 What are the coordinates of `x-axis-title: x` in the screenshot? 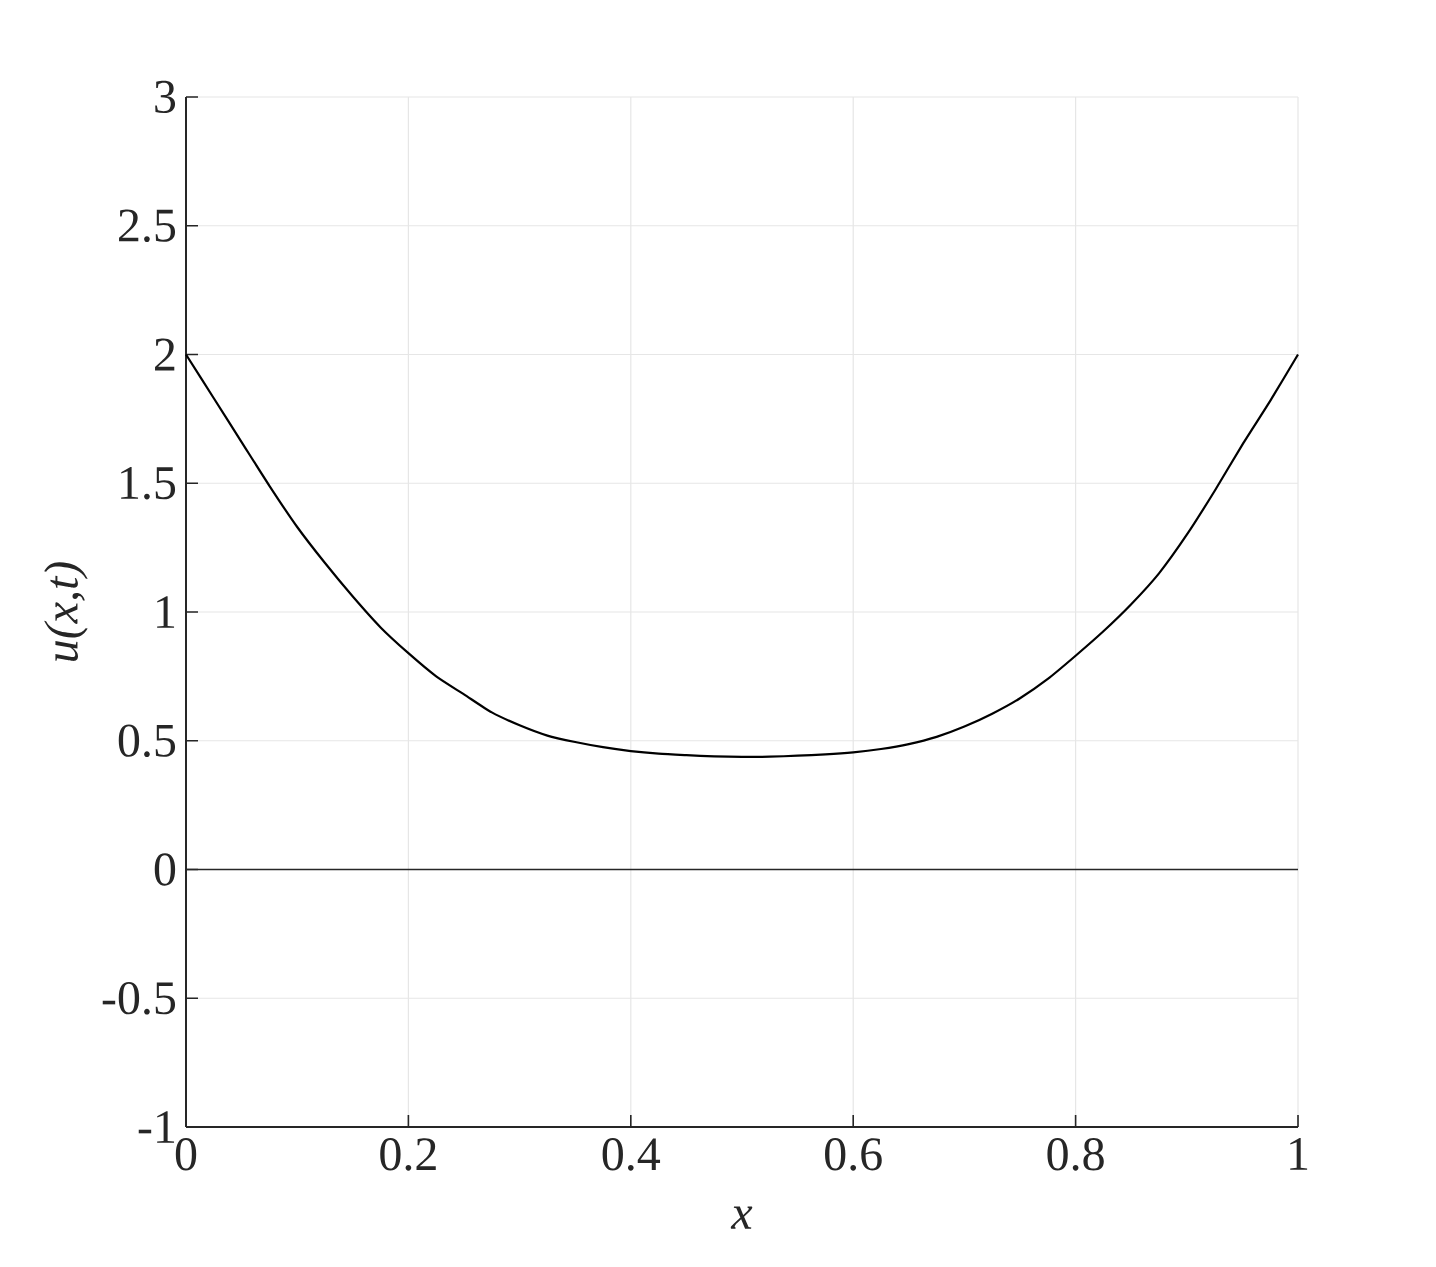 It's located at (741, 1217).